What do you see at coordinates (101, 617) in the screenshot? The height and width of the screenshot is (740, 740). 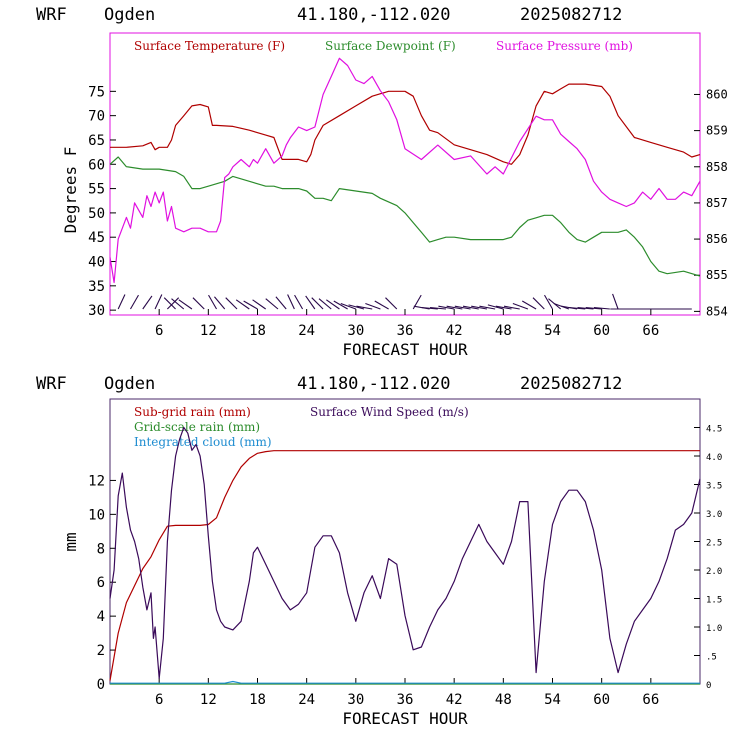 I see `precip-y-tick-label: 4` at bounding box center [101, 617].